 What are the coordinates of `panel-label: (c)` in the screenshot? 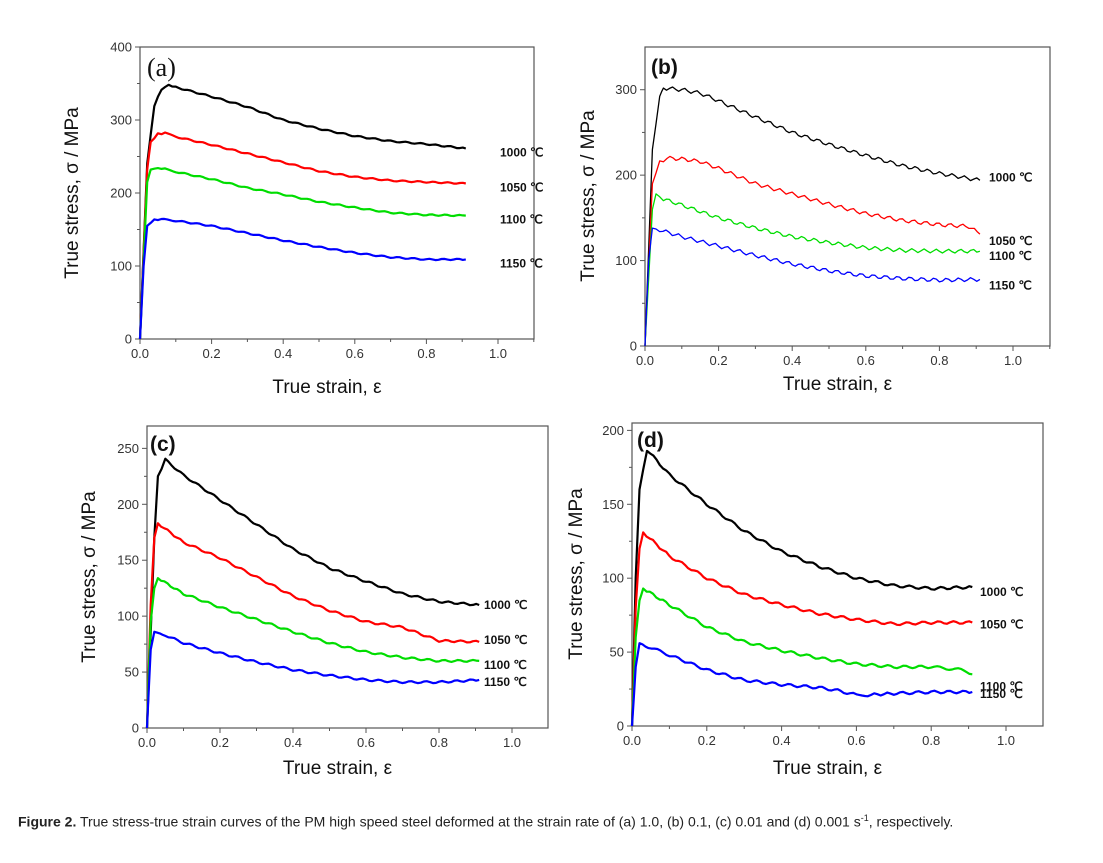 It's located at (163, 444).